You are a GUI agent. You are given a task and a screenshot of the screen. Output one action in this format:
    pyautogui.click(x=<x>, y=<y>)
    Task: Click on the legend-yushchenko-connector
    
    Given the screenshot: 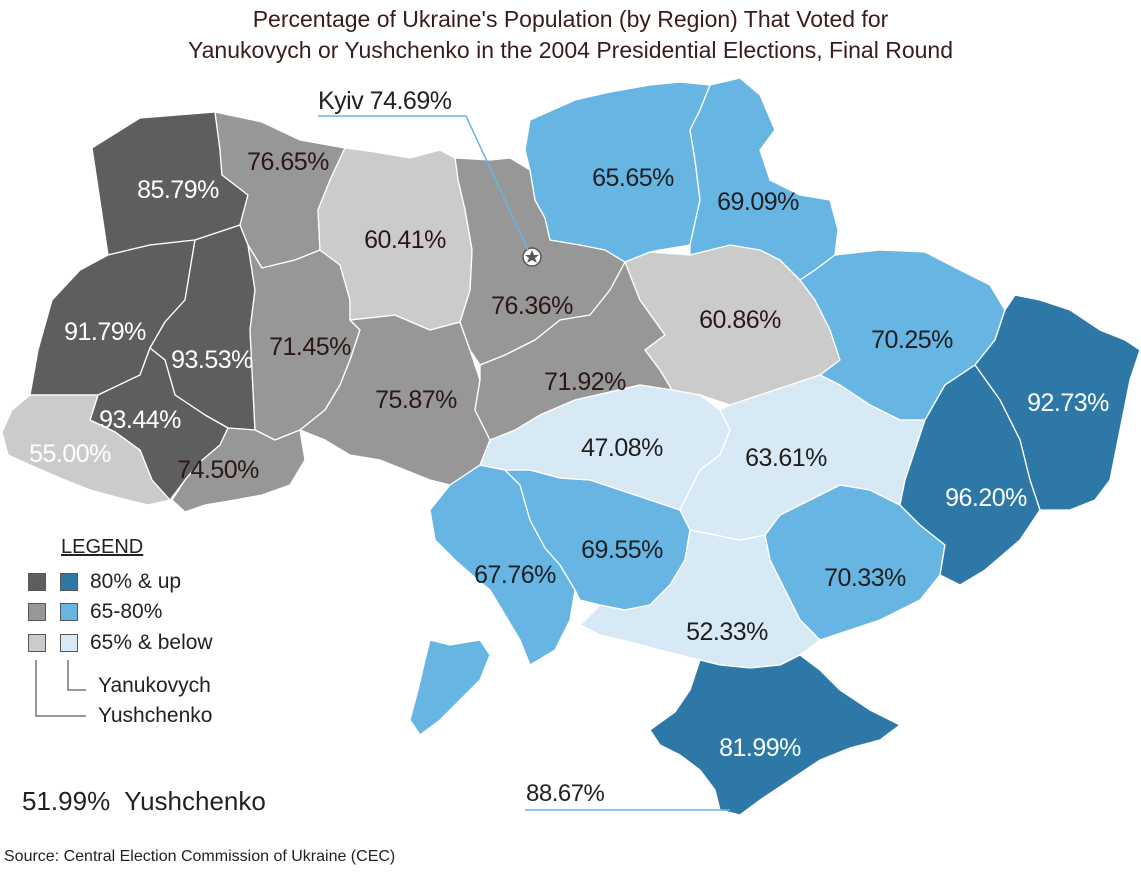 What is the action you would take?
    pyautogui.click(x=60, y=688)
    